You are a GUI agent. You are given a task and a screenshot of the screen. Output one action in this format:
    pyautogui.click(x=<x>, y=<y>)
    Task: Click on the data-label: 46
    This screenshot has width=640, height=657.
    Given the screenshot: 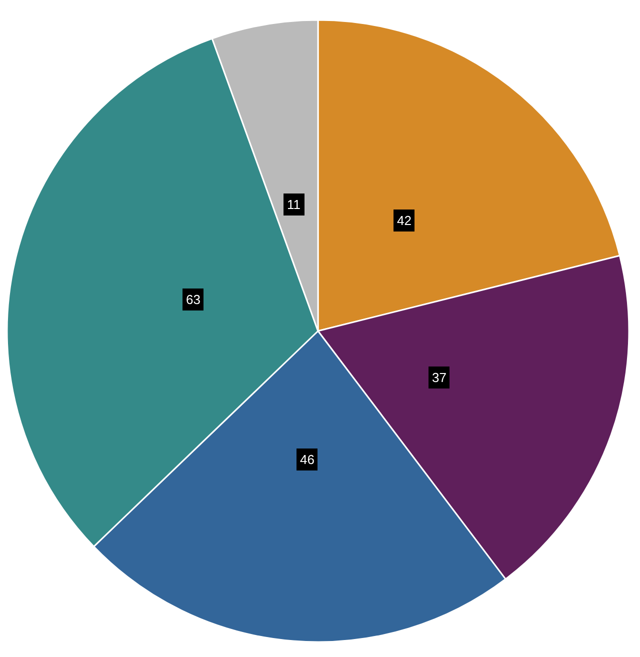 What is the action you would take?
    pyautogui.click(x=307, y=459)
    